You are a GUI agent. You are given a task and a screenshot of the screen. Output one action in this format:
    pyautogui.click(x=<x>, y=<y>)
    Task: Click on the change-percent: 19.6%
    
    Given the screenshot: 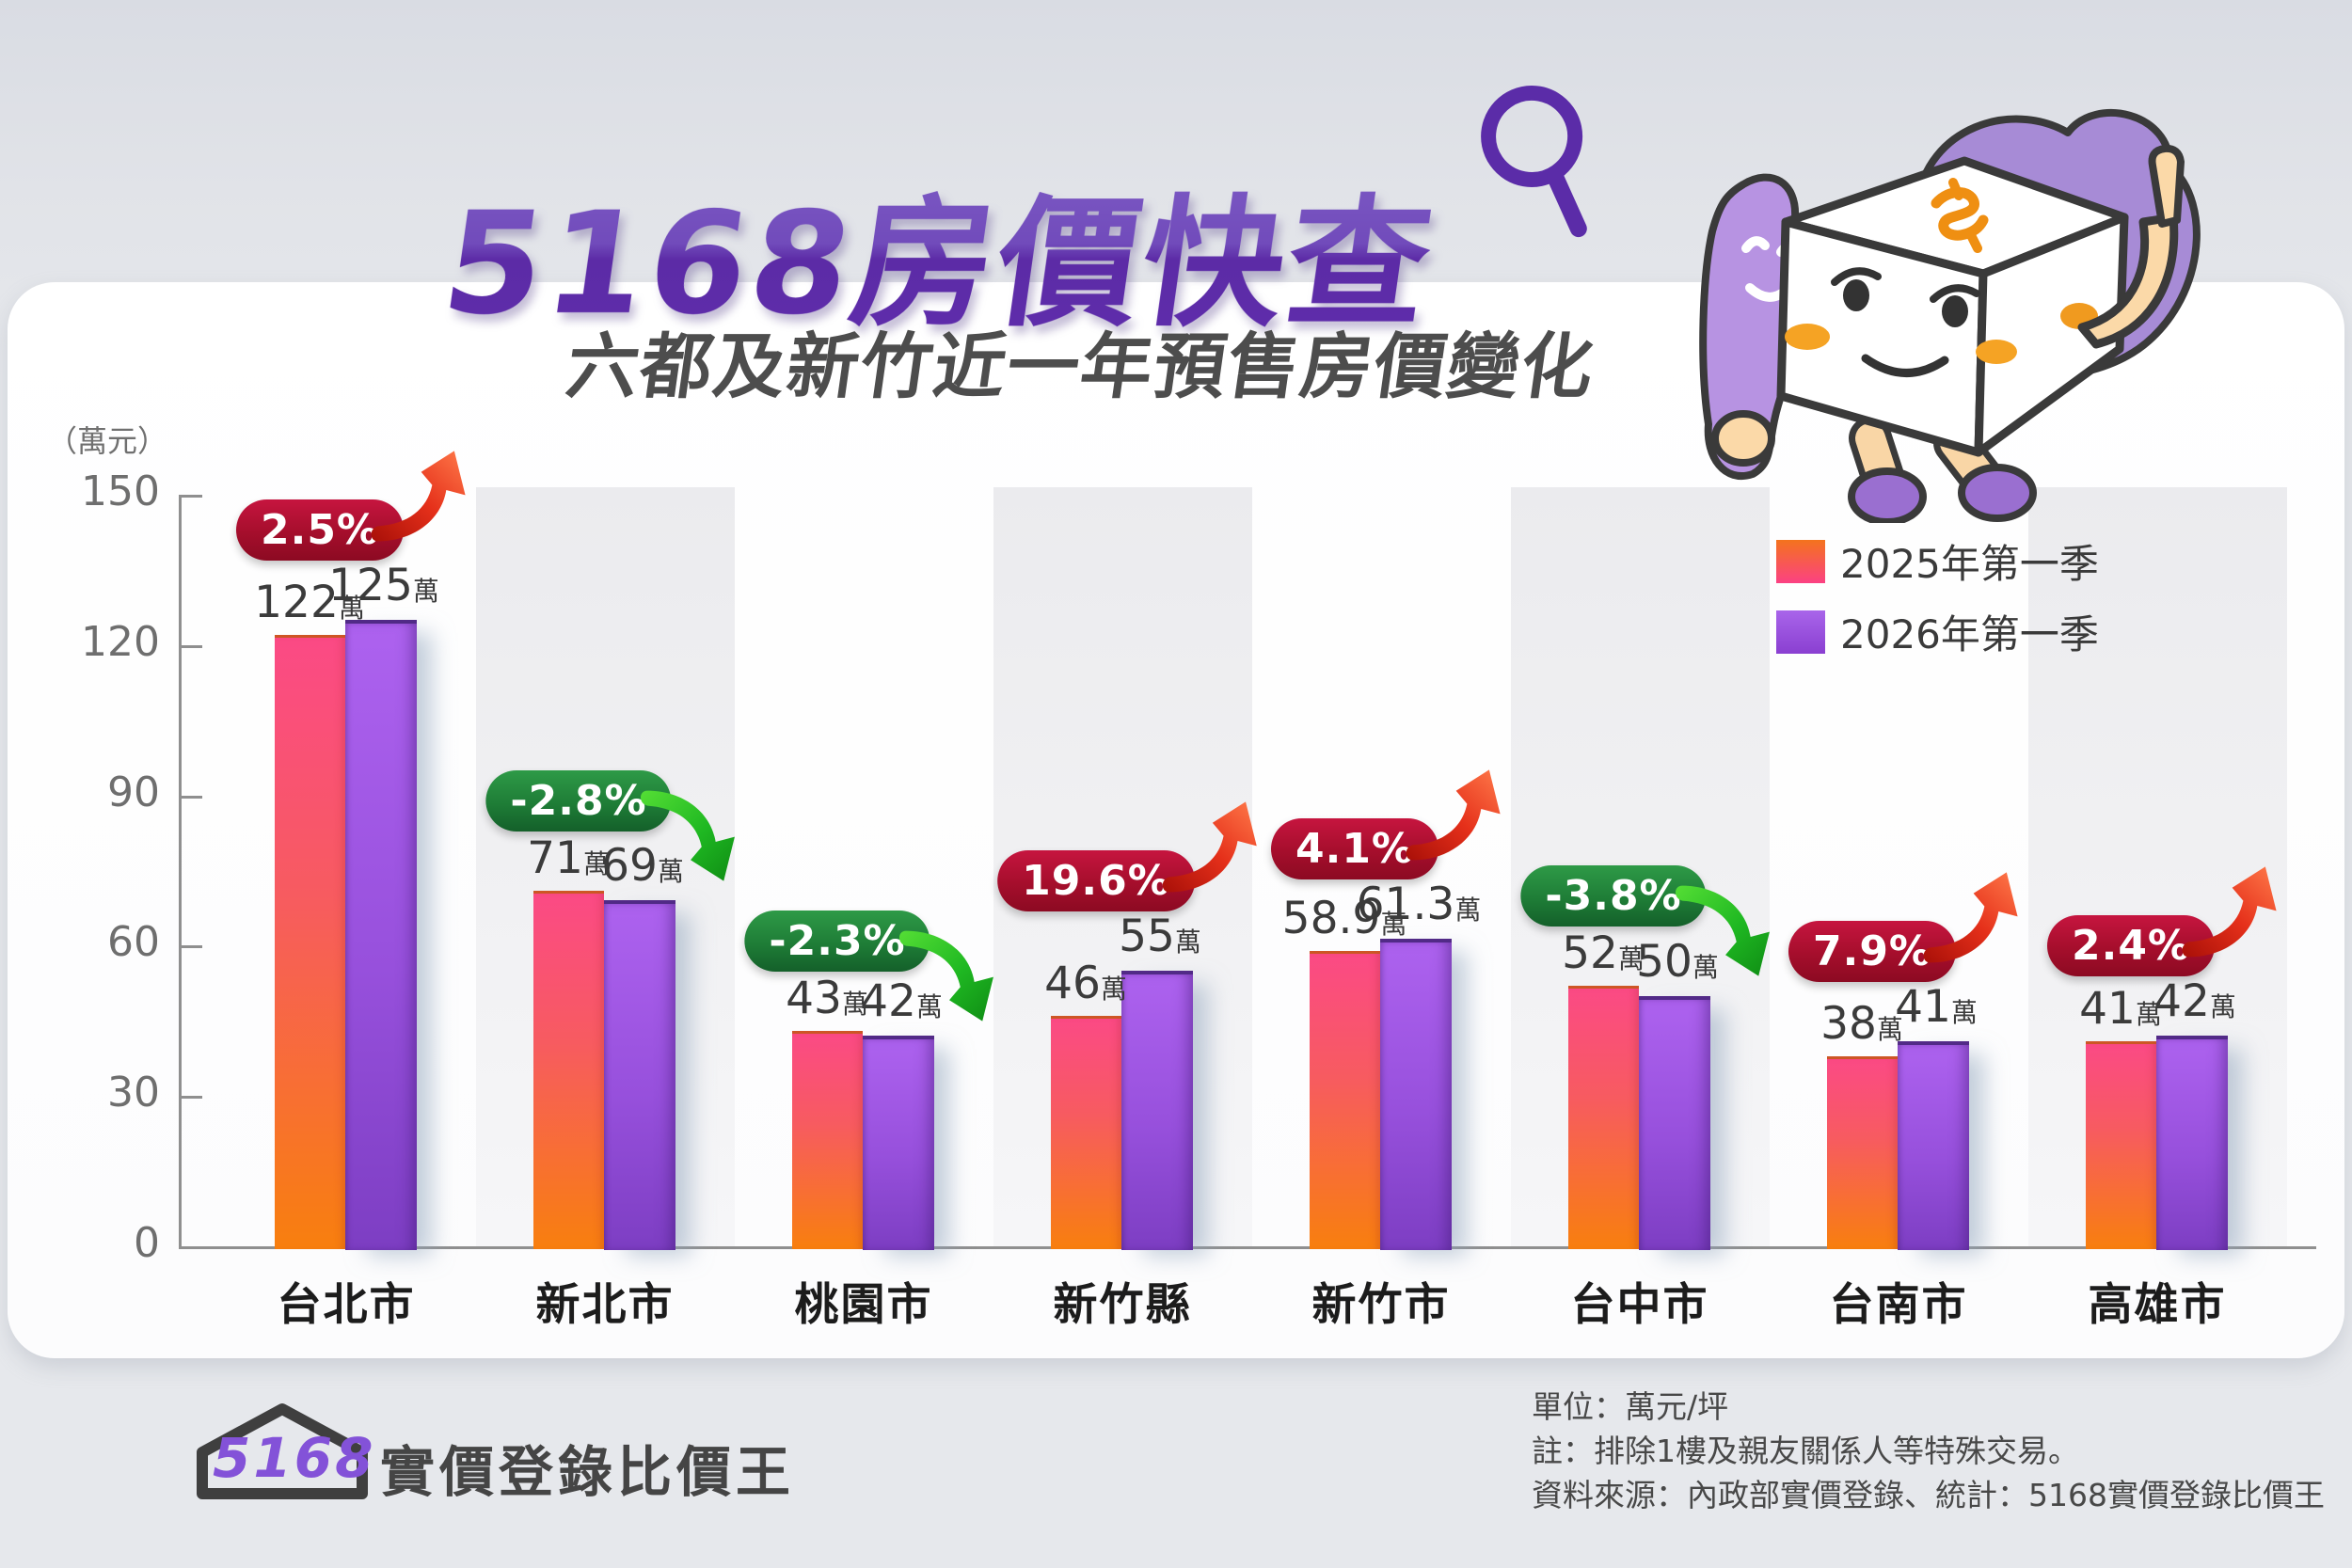 What is the action you would take?
    pyautogui.click(x=1096, y=881)
    